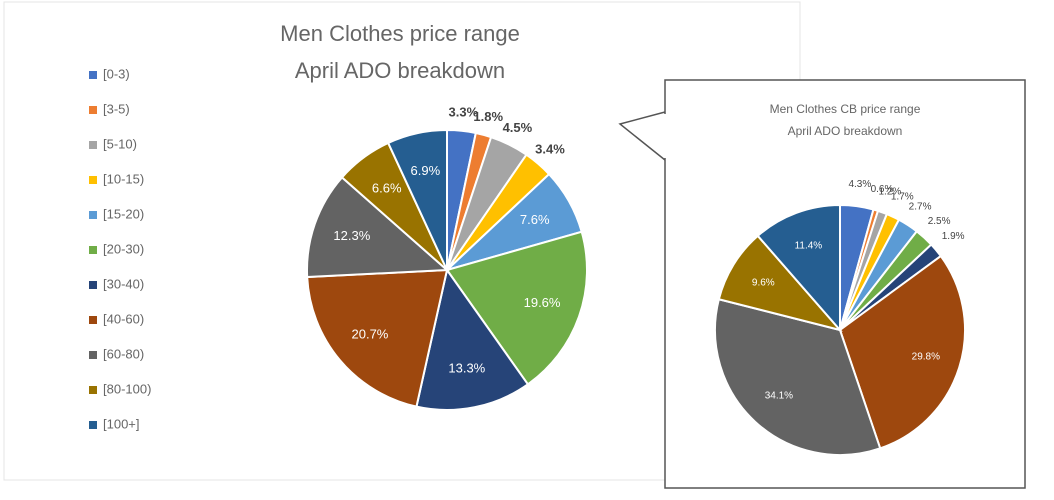 This screenshot has width=1054, height=500. What do you see at coordinates (535, 219) in the screenshot?
I see `data-label: 7.6%` at bounding box center [535, 219].